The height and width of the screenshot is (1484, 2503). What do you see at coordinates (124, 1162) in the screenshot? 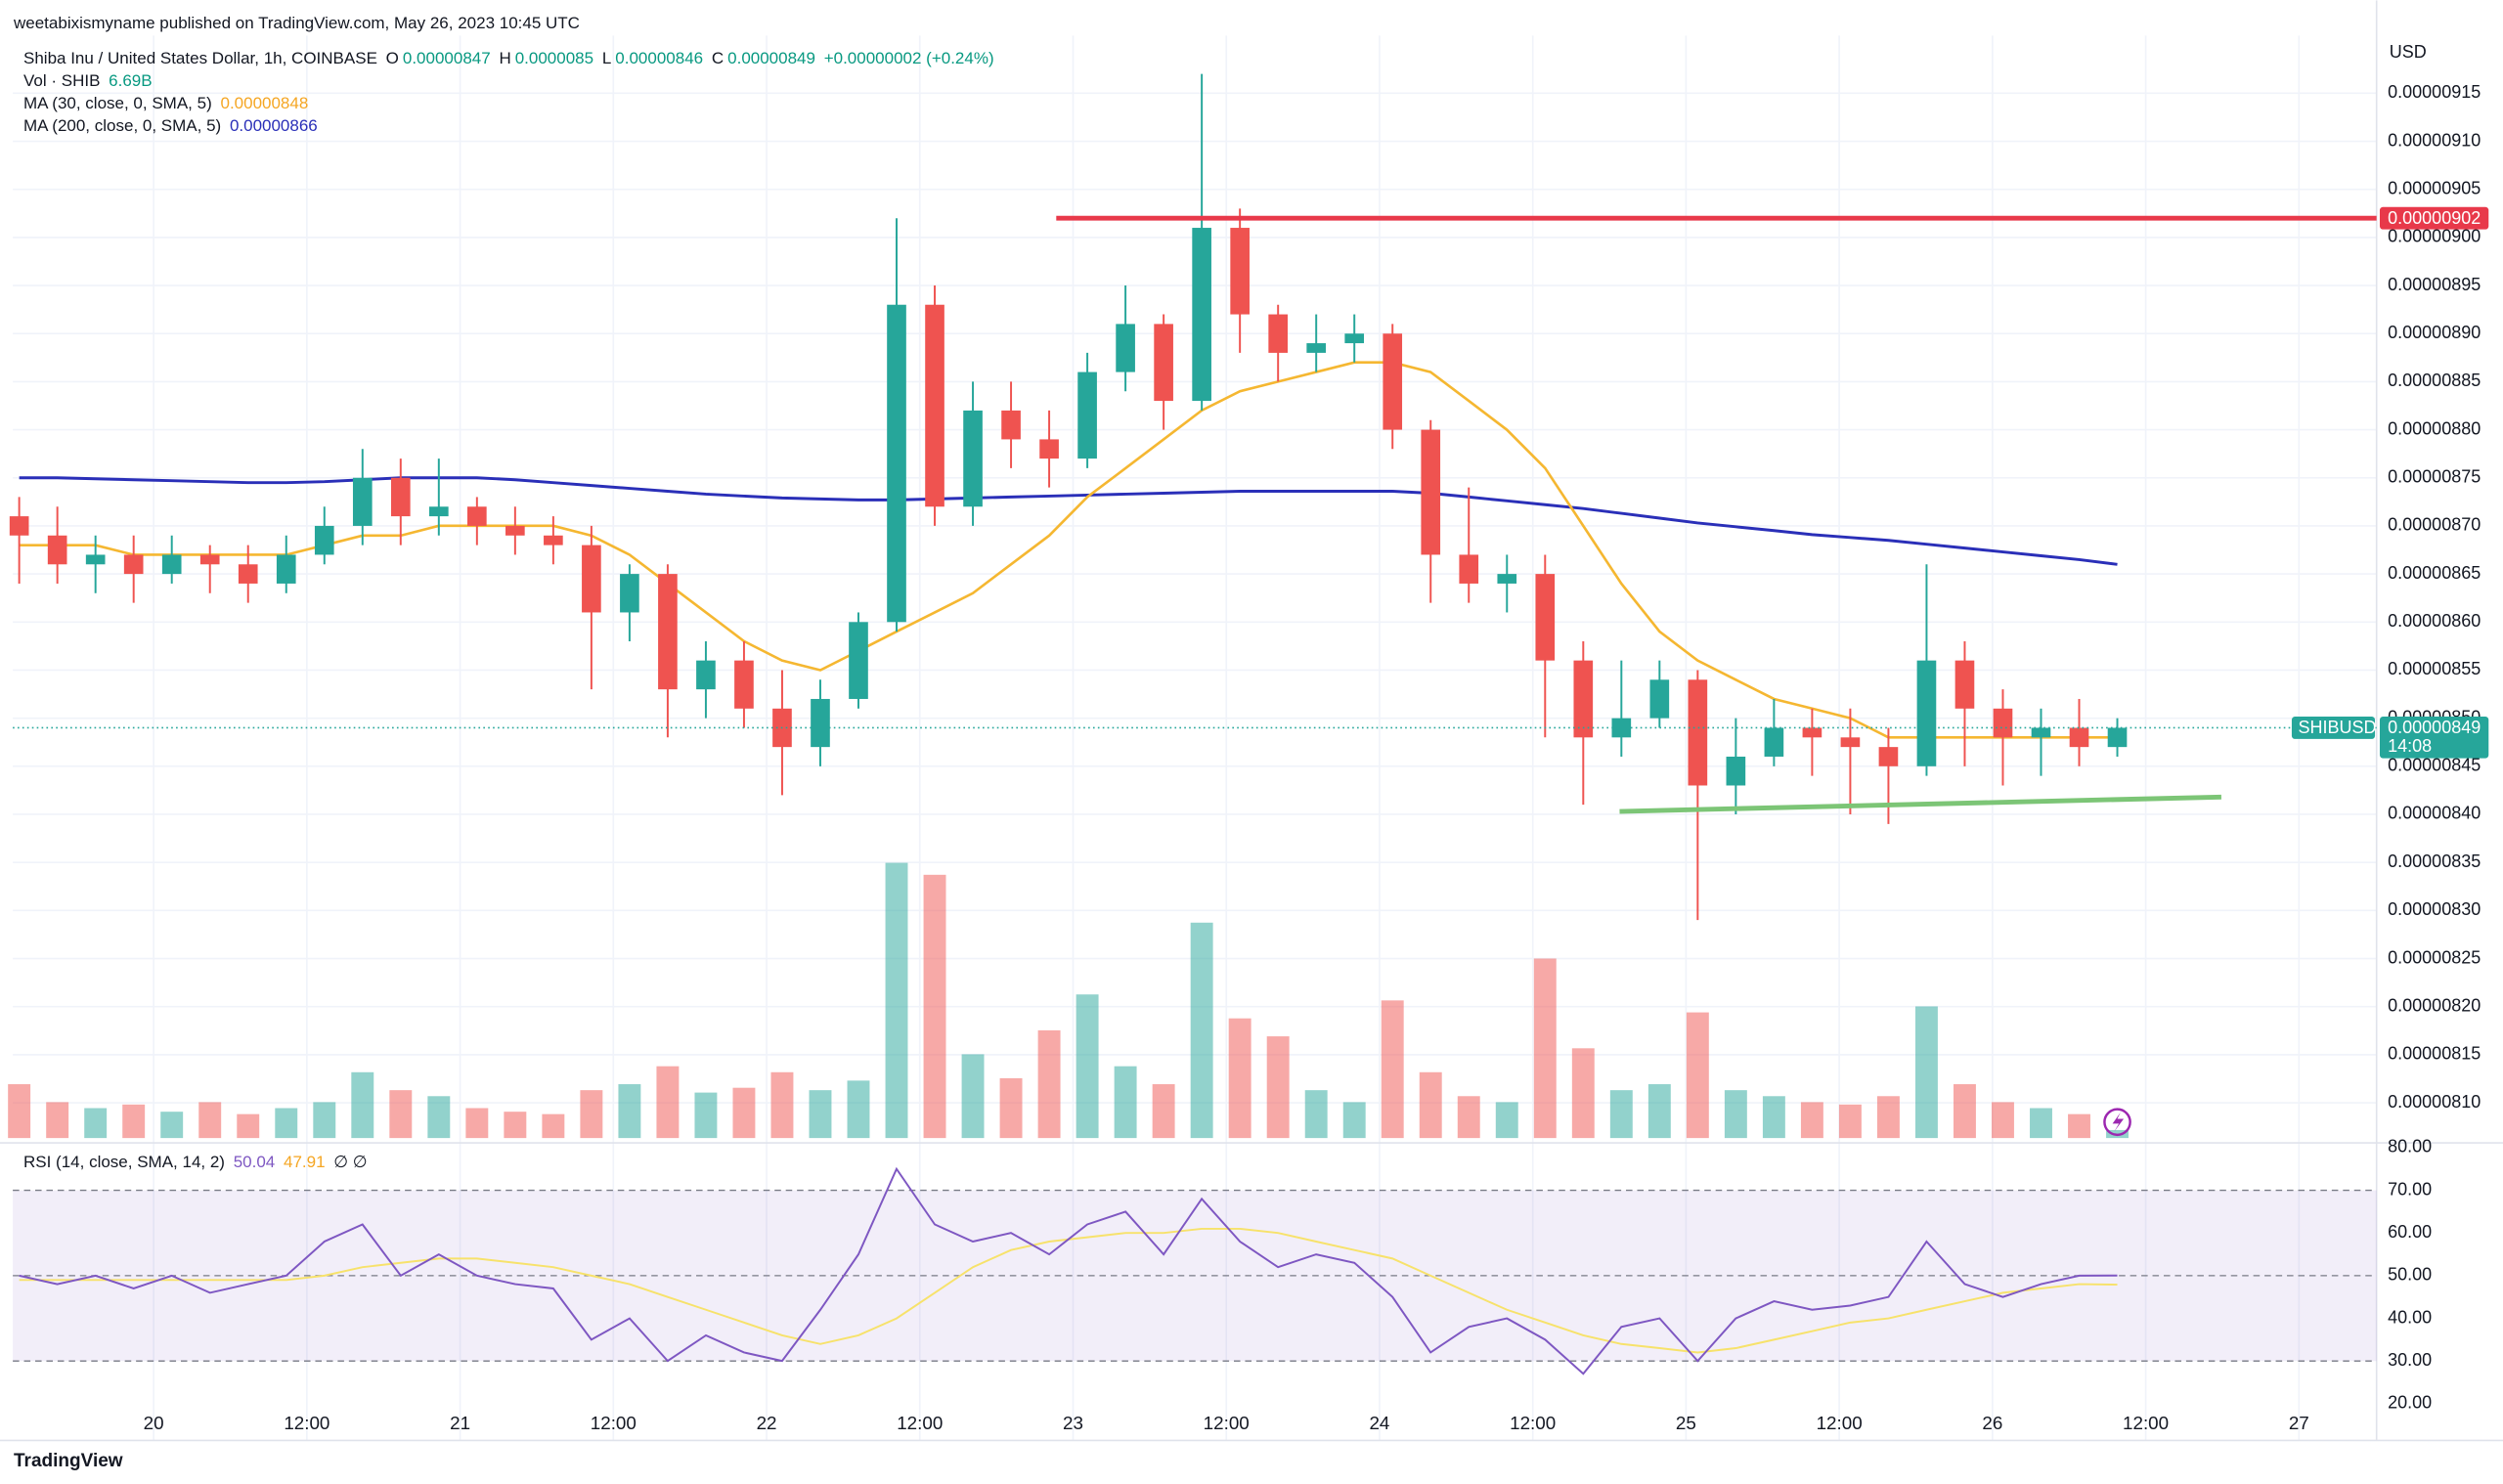
I see `rsi-name: RSI (14, close, SMA, 14, 2)` at bounding box center [124, 1162].